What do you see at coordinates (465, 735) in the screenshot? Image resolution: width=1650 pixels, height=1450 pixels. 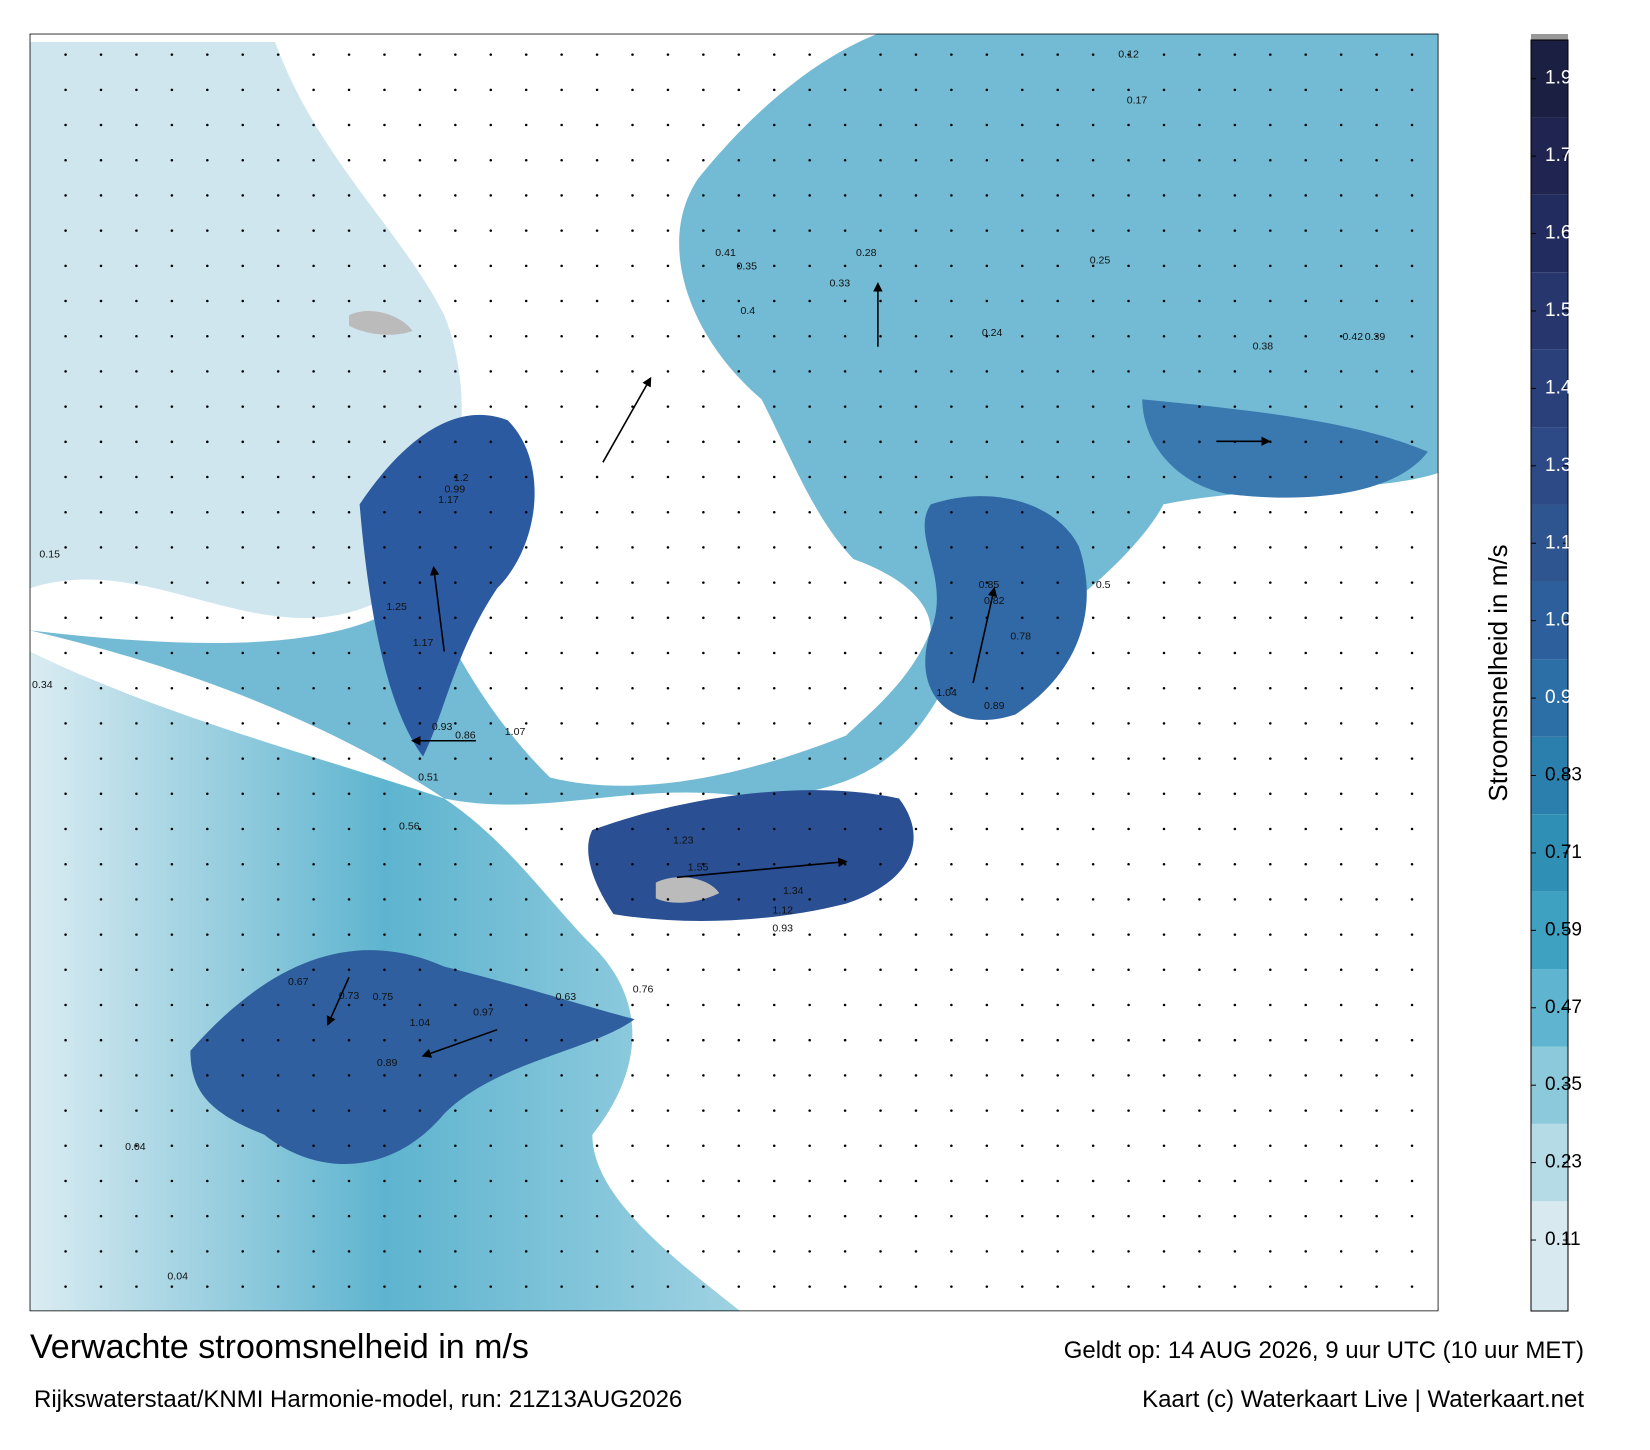 I see `current-label: 0.86` at bounding box center [465, 735].